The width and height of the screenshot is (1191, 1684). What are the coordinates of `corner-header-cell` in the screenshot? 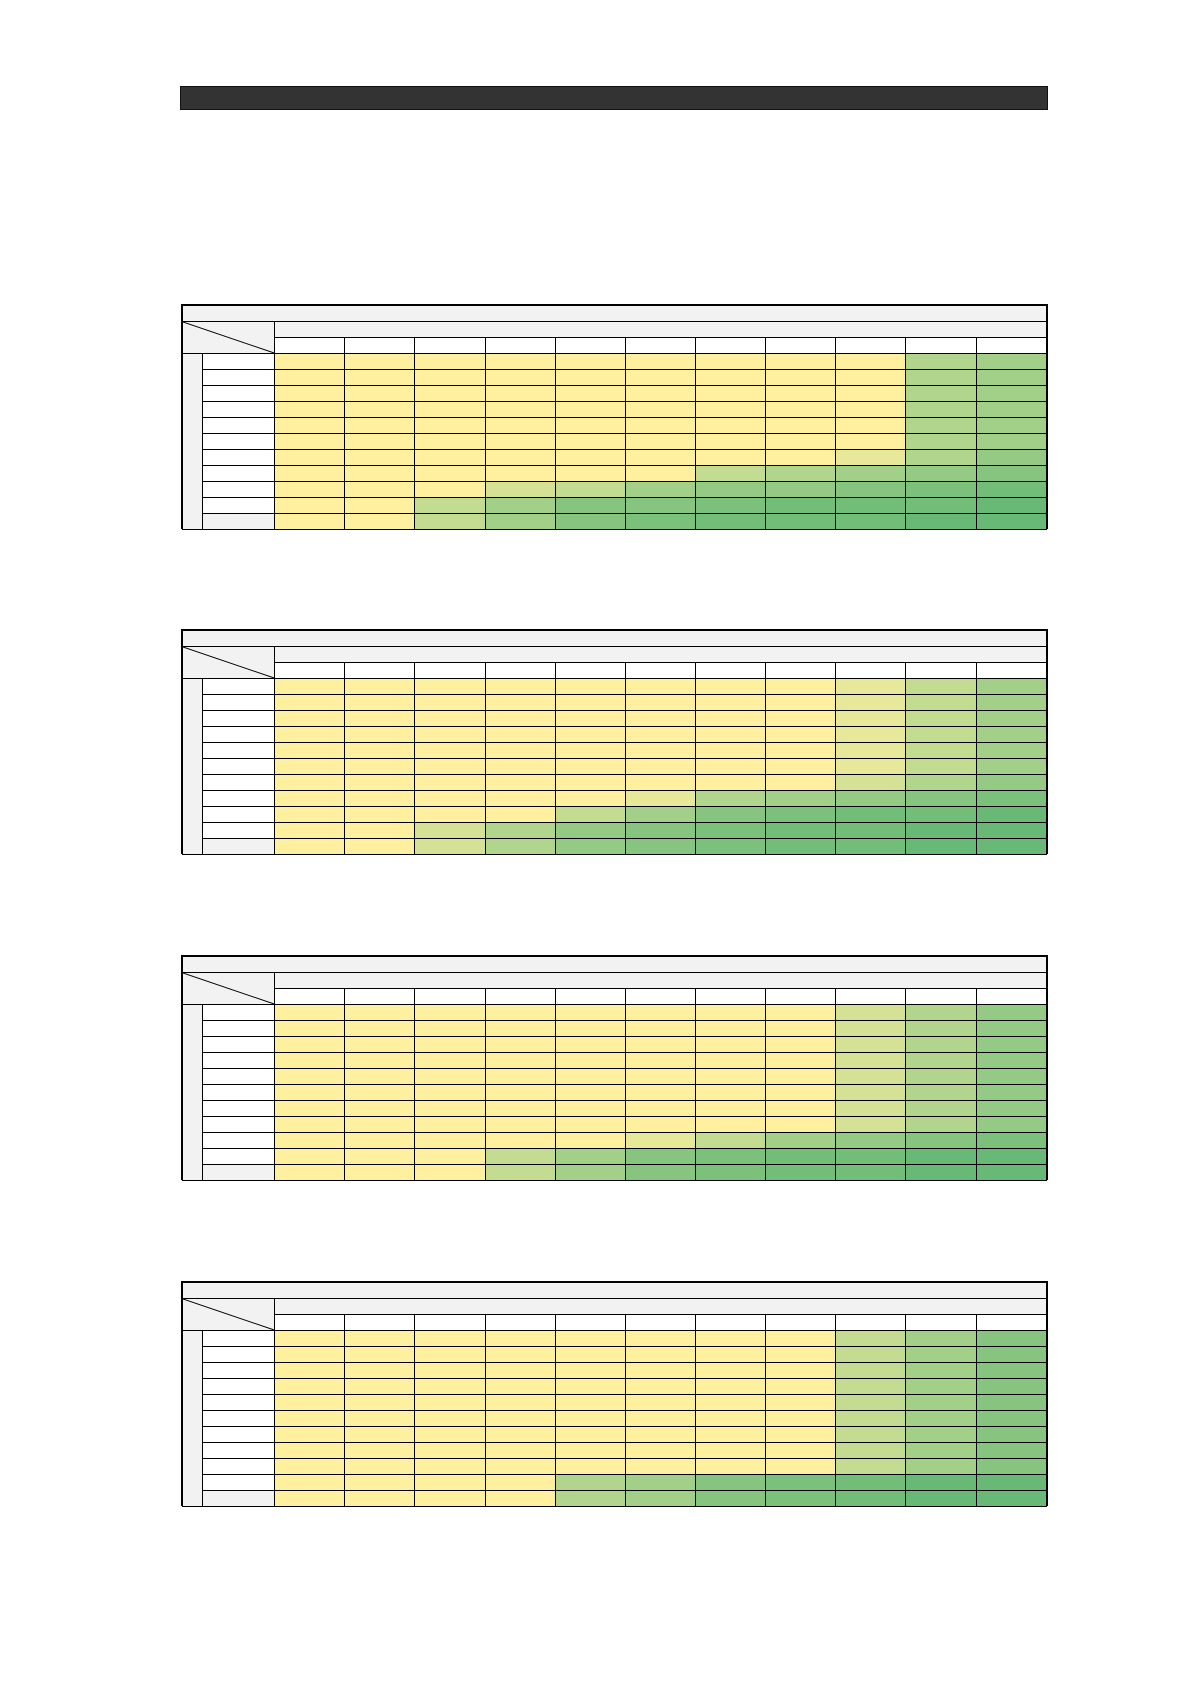 It's located at (228, 988).